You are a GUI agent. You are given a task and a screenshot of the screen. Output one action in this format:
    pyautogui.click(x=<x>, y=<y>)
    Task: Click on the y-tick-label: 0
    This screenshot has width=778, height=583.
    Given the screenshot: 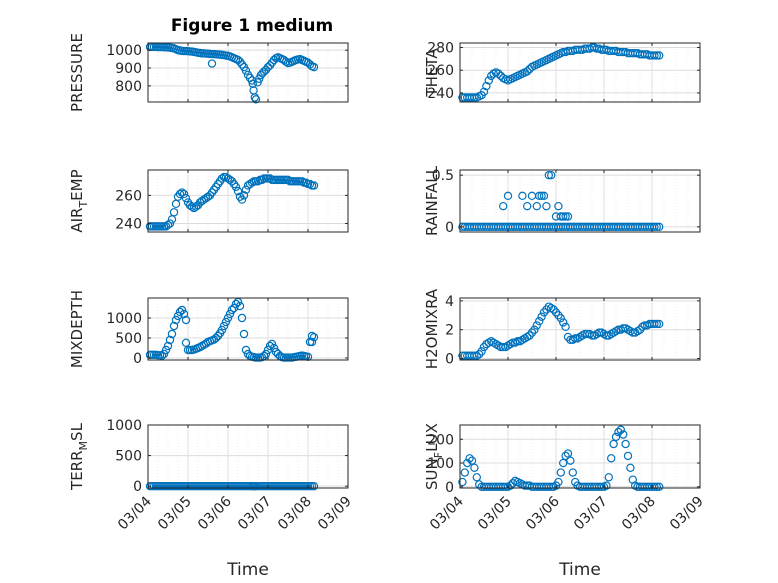 What is the action you would take?
    pyautogui.click(x=137, y=359)
    